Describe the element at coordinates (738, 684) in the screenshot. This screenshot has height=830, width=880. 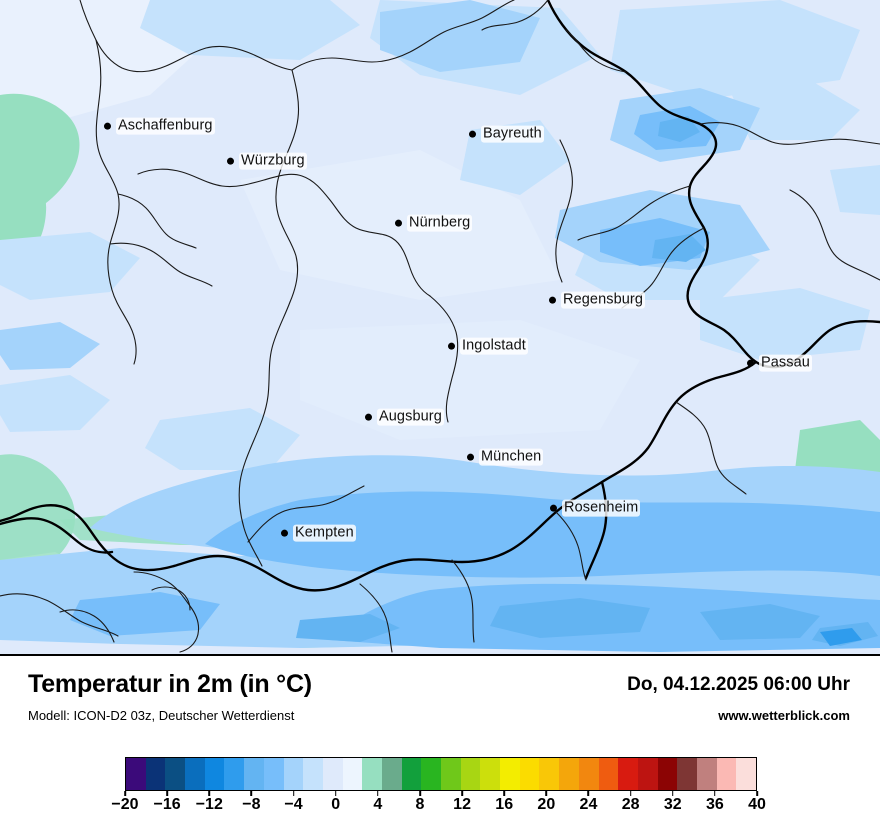
I see `valid-timestamp: Do, 04.12.2025 06:00 Uhr` at that location.